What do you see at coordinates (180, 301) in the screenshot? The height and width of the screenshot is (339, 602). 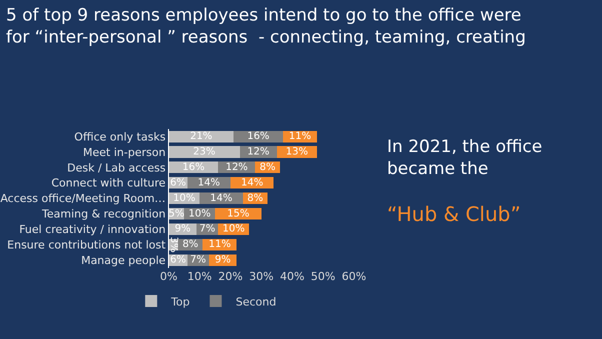 I see `legend-label: Top` at bounding box center [180, 301].